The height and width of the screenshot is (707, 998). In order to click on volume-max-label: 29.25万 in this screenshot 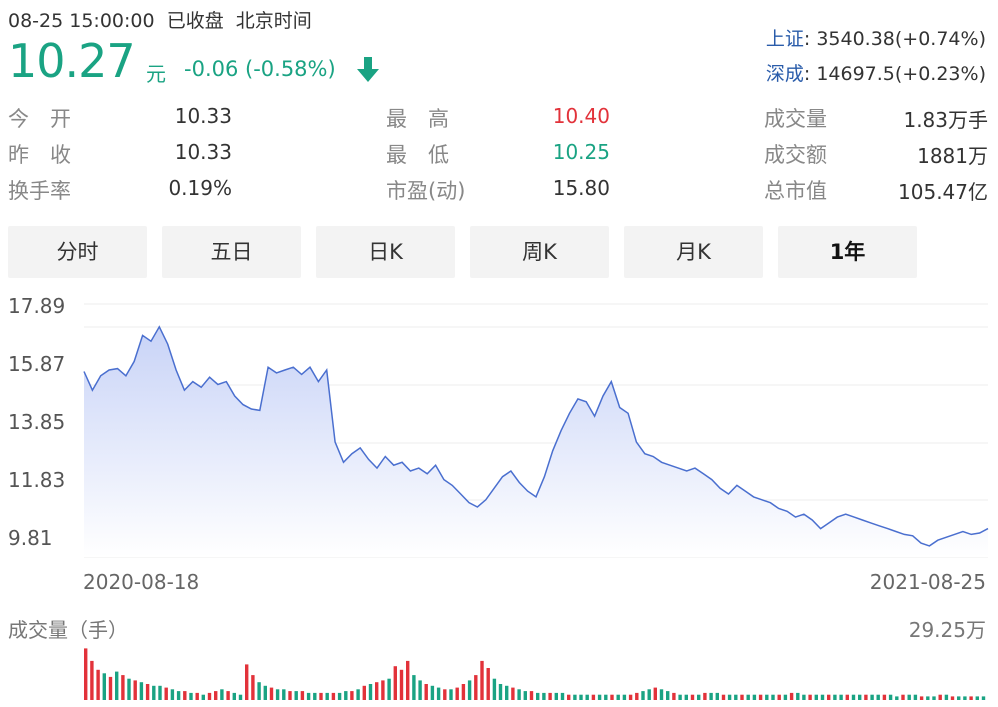, I will do `click(947, 630)`.